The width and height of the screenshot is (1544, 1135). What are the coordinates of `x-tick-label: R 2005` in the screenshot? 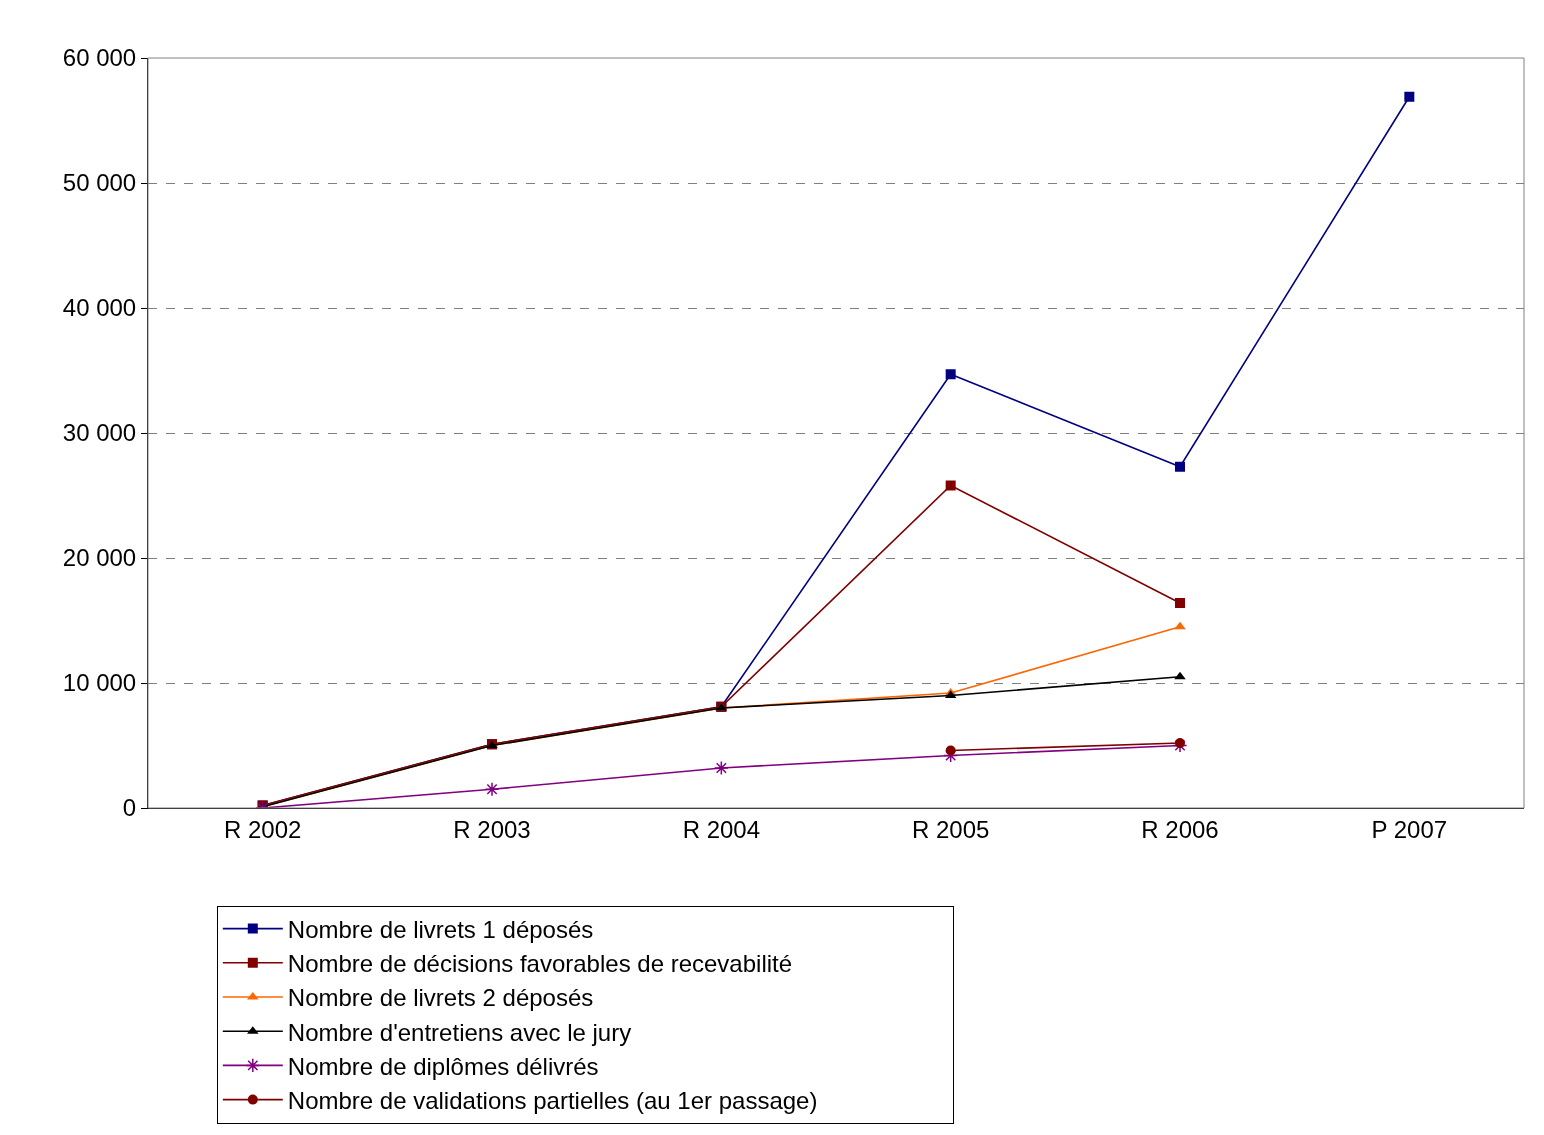 It's located at (950, 829).